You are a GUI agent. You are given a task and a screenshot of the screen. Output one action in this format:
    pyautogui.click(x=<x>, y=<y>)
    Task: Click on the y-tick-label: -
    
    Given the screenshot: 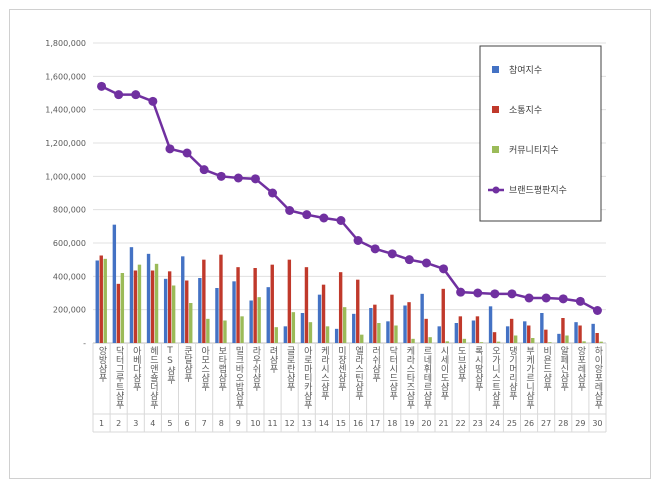 What is the action you would take?
    pyautogui.click(x=84, y=343)
    